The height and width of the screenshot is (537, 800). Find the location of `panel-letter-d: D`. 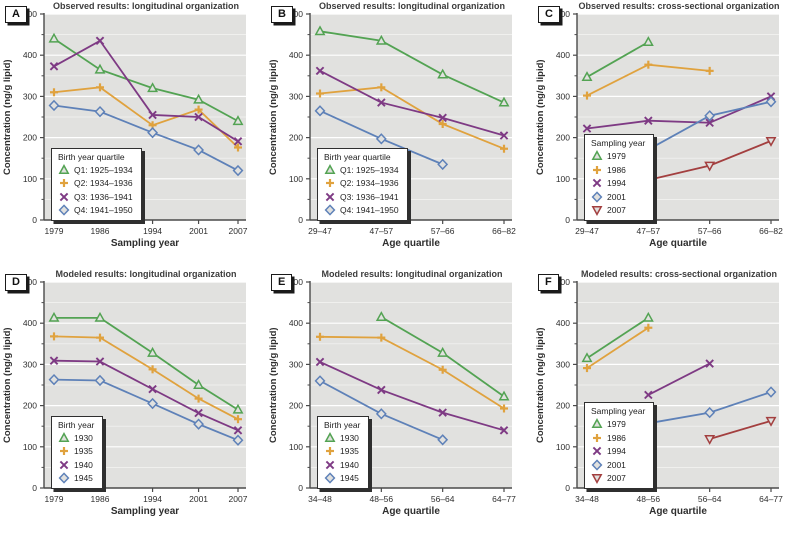

panel-letter-d: D is located at coordinates (16, 282).